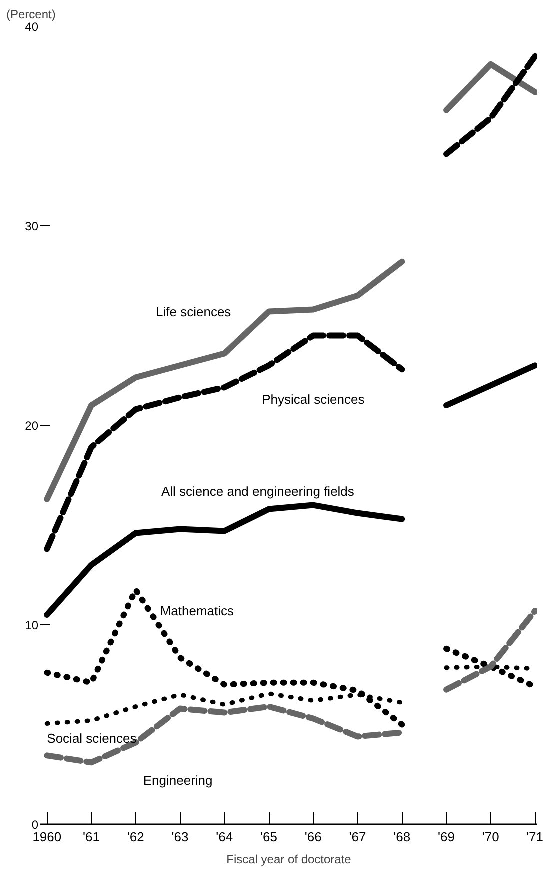 The width and height of the screenshot is (543, 869). Describe the element at coordinates (258, 491) in the screenshot. I see `series-label: All science and engineering fields` at that location.